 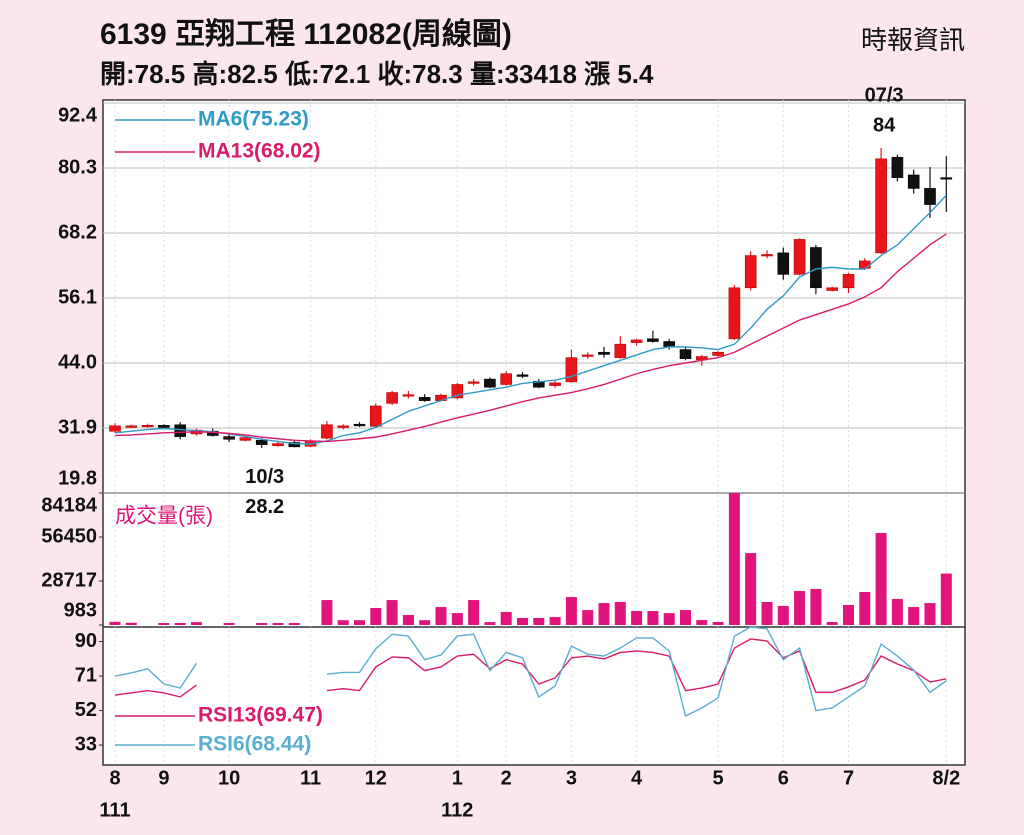 I want to click on y-tick-label: 92.4, so click(x=78, y=115).